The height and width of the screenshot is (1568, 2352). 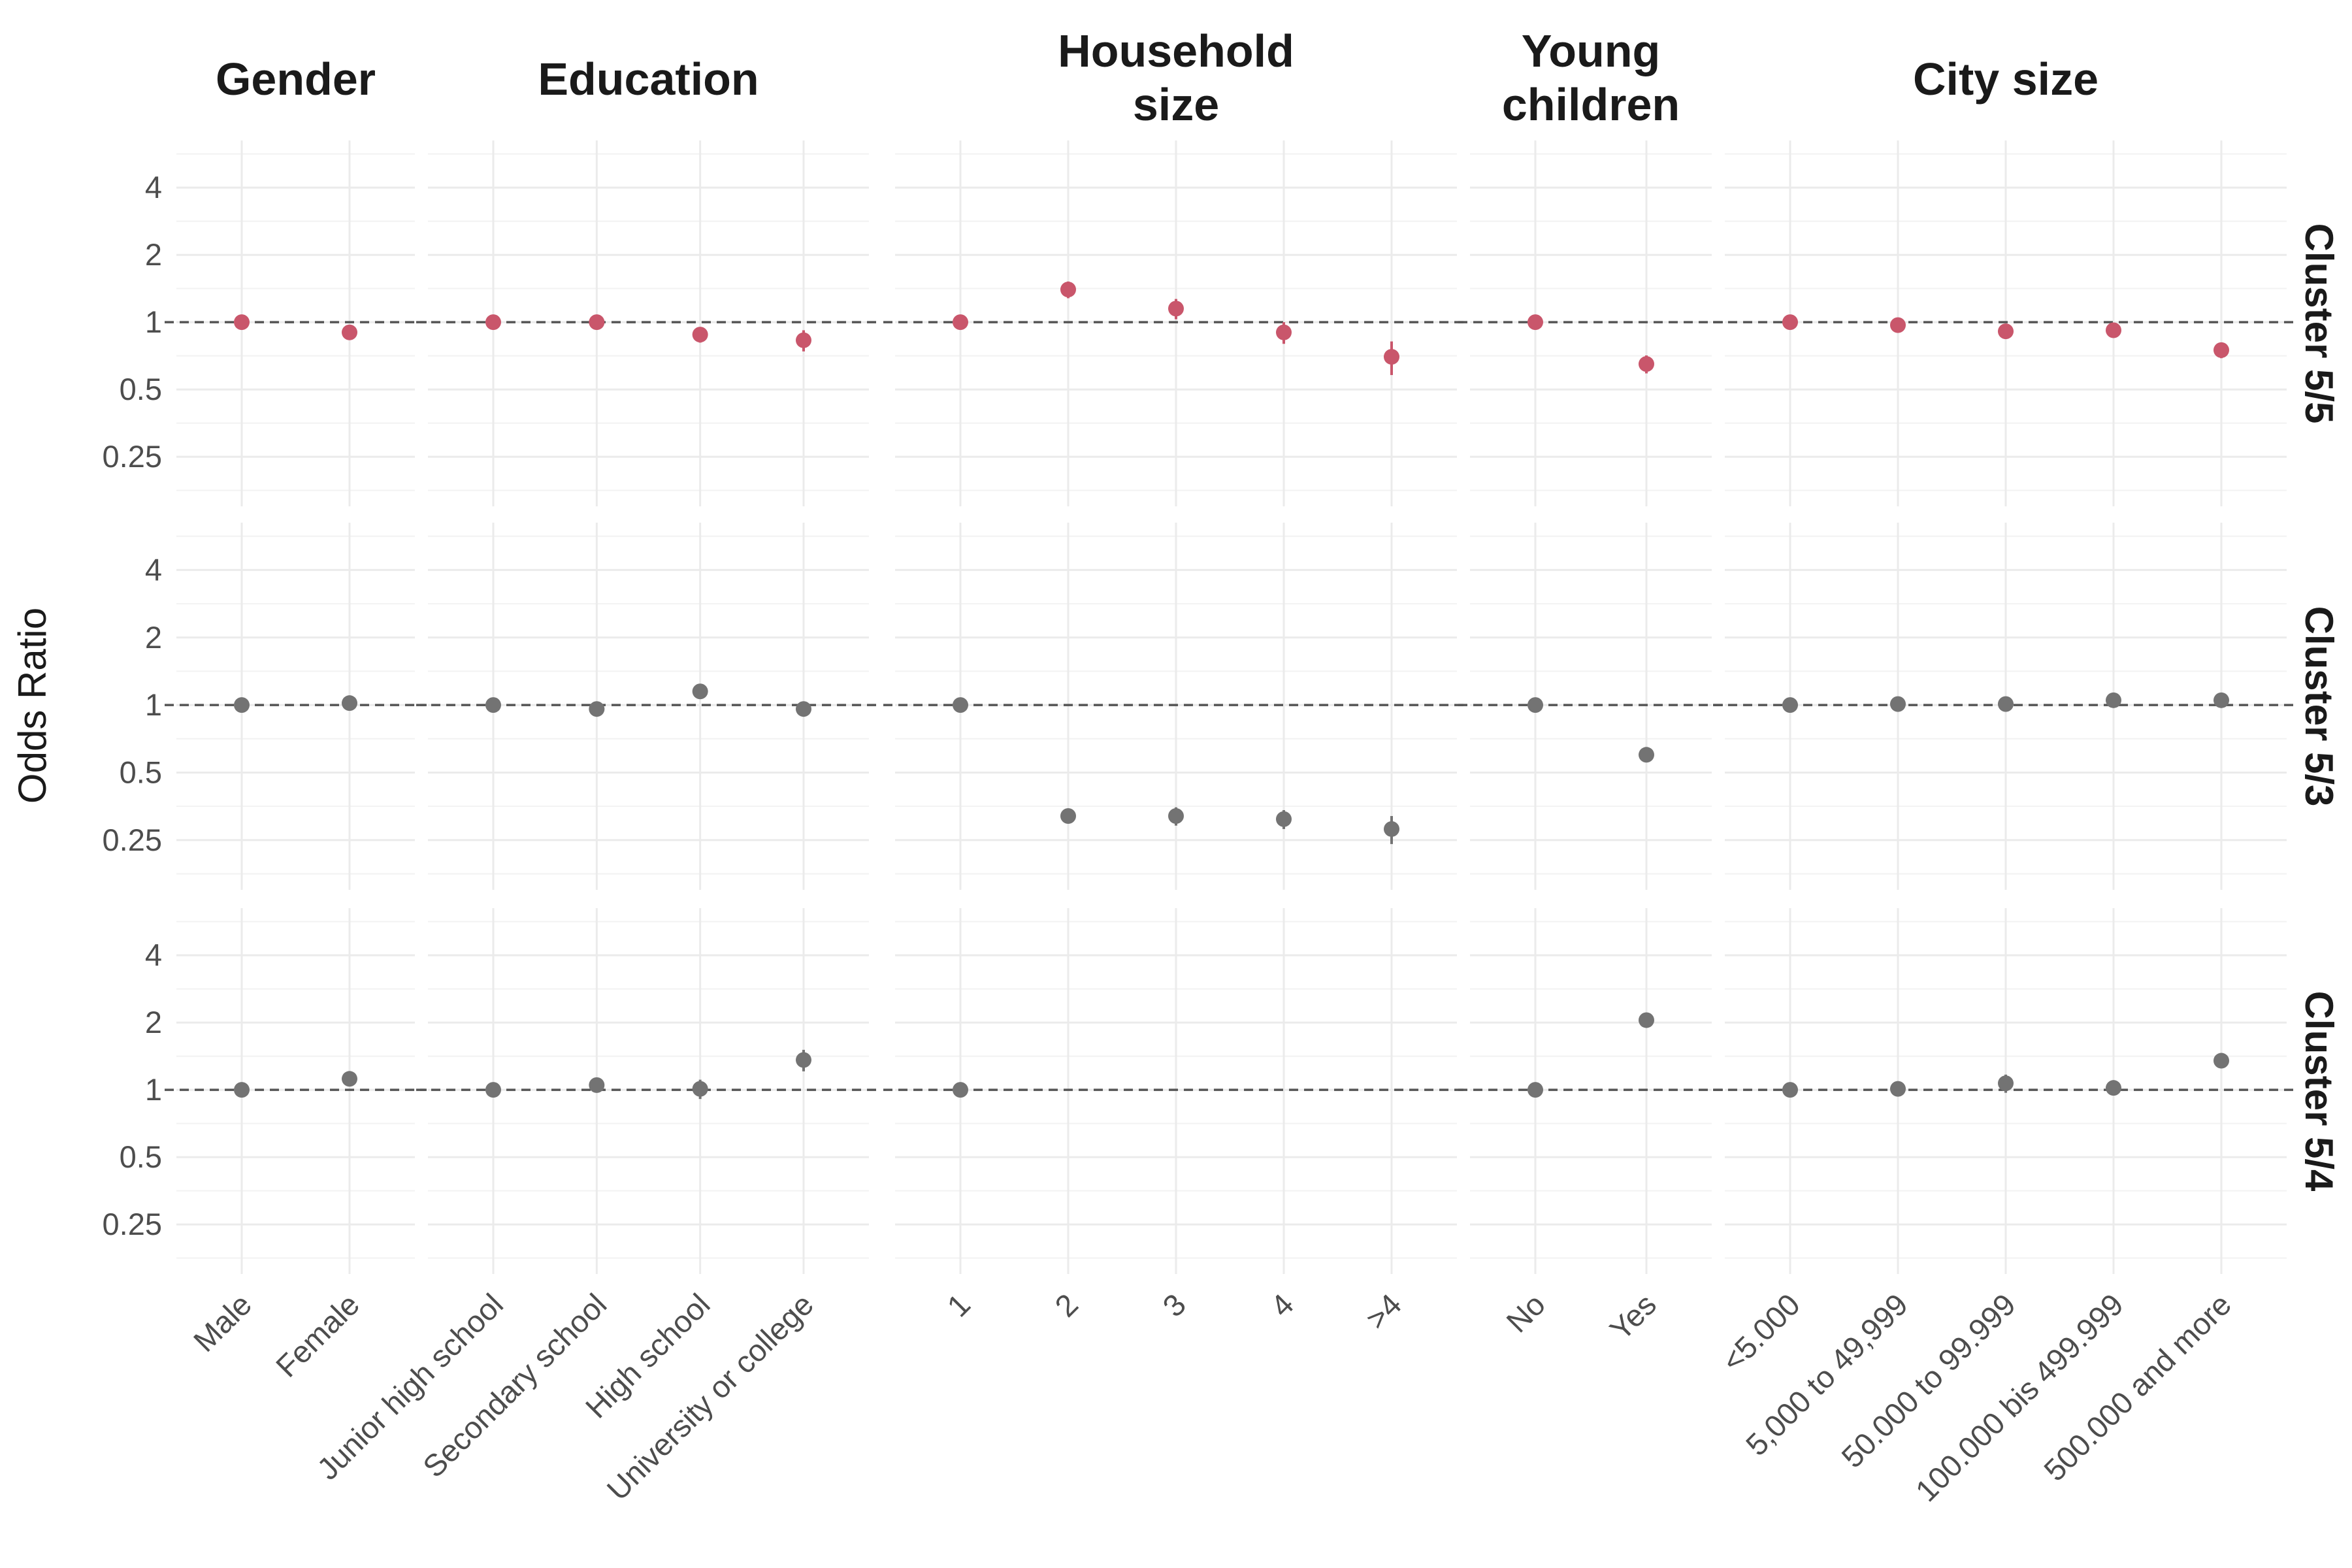 What do you see at coordinates (296, 79) in the screenshot?
I see `facet-title: Gender` at bounding box center [296, 79].